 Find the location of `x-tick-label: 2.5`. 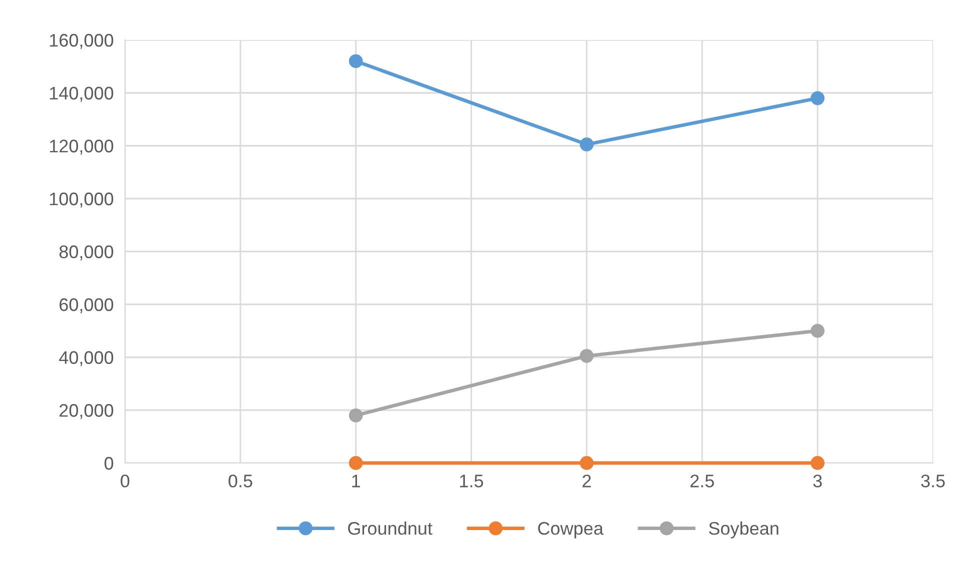

x-tick-label: 2.5 is located at coordinates (702, 481).